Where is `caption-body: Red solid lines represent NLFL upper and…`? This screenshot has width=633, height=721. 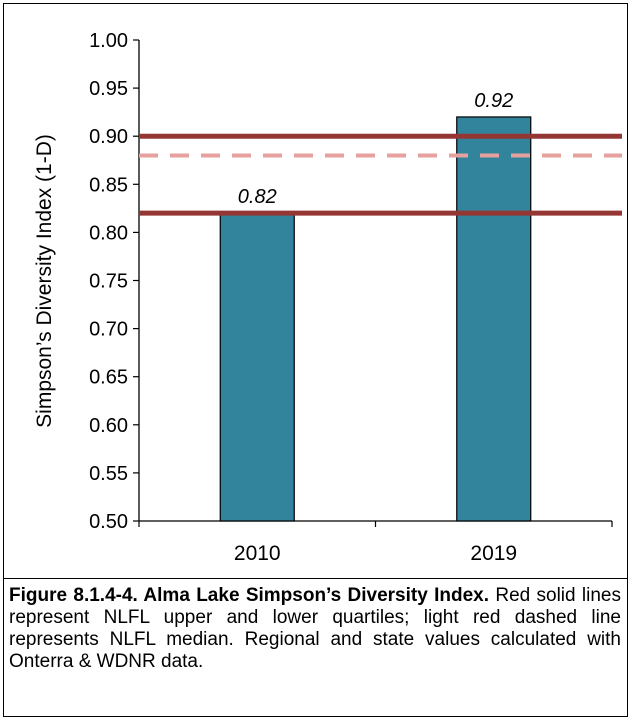
caption-body: Red solid lines represent NLFL upper and… is located at coordinates (315, 628).